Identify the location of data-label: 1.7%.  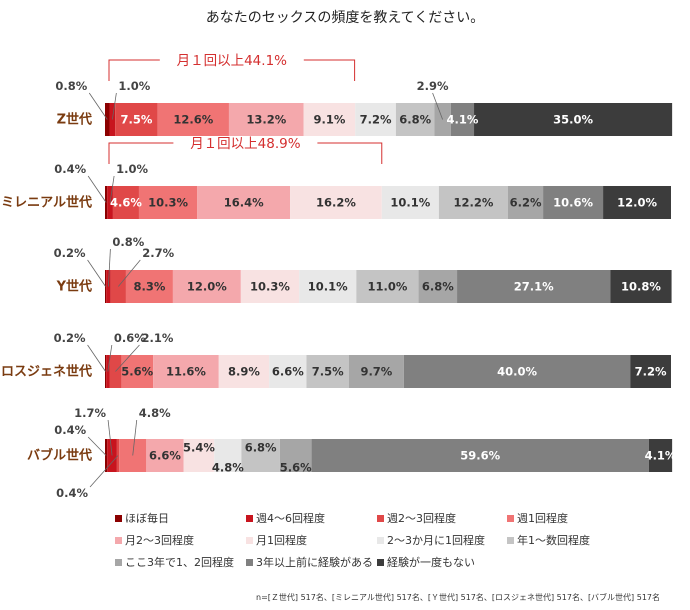
(90, 413).